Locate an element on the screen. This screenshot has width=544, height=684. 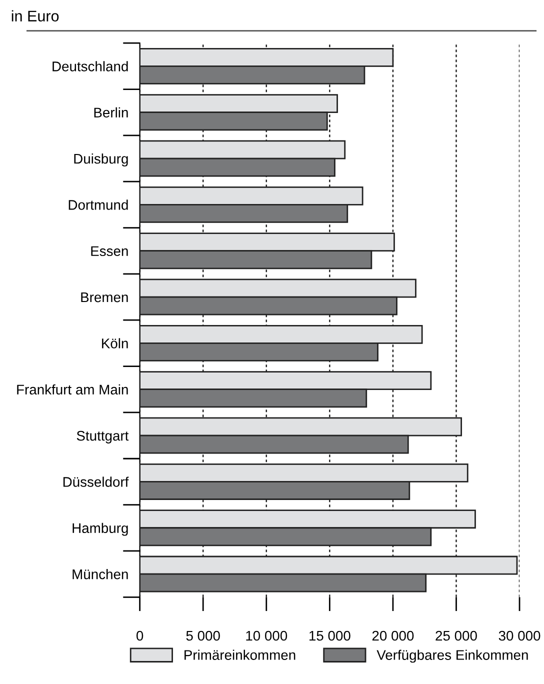
x-tick-label: 20 000 is located at coordinates (393, 635).